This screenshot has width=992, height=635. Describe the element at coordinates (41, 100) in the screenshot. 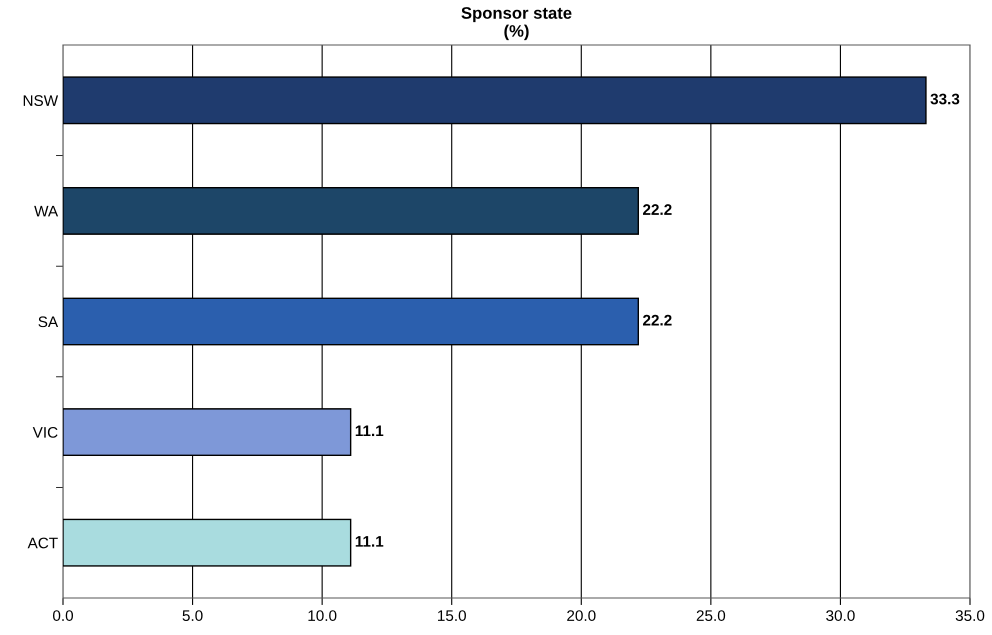

I see `y-tick-label: NSW` at that location.